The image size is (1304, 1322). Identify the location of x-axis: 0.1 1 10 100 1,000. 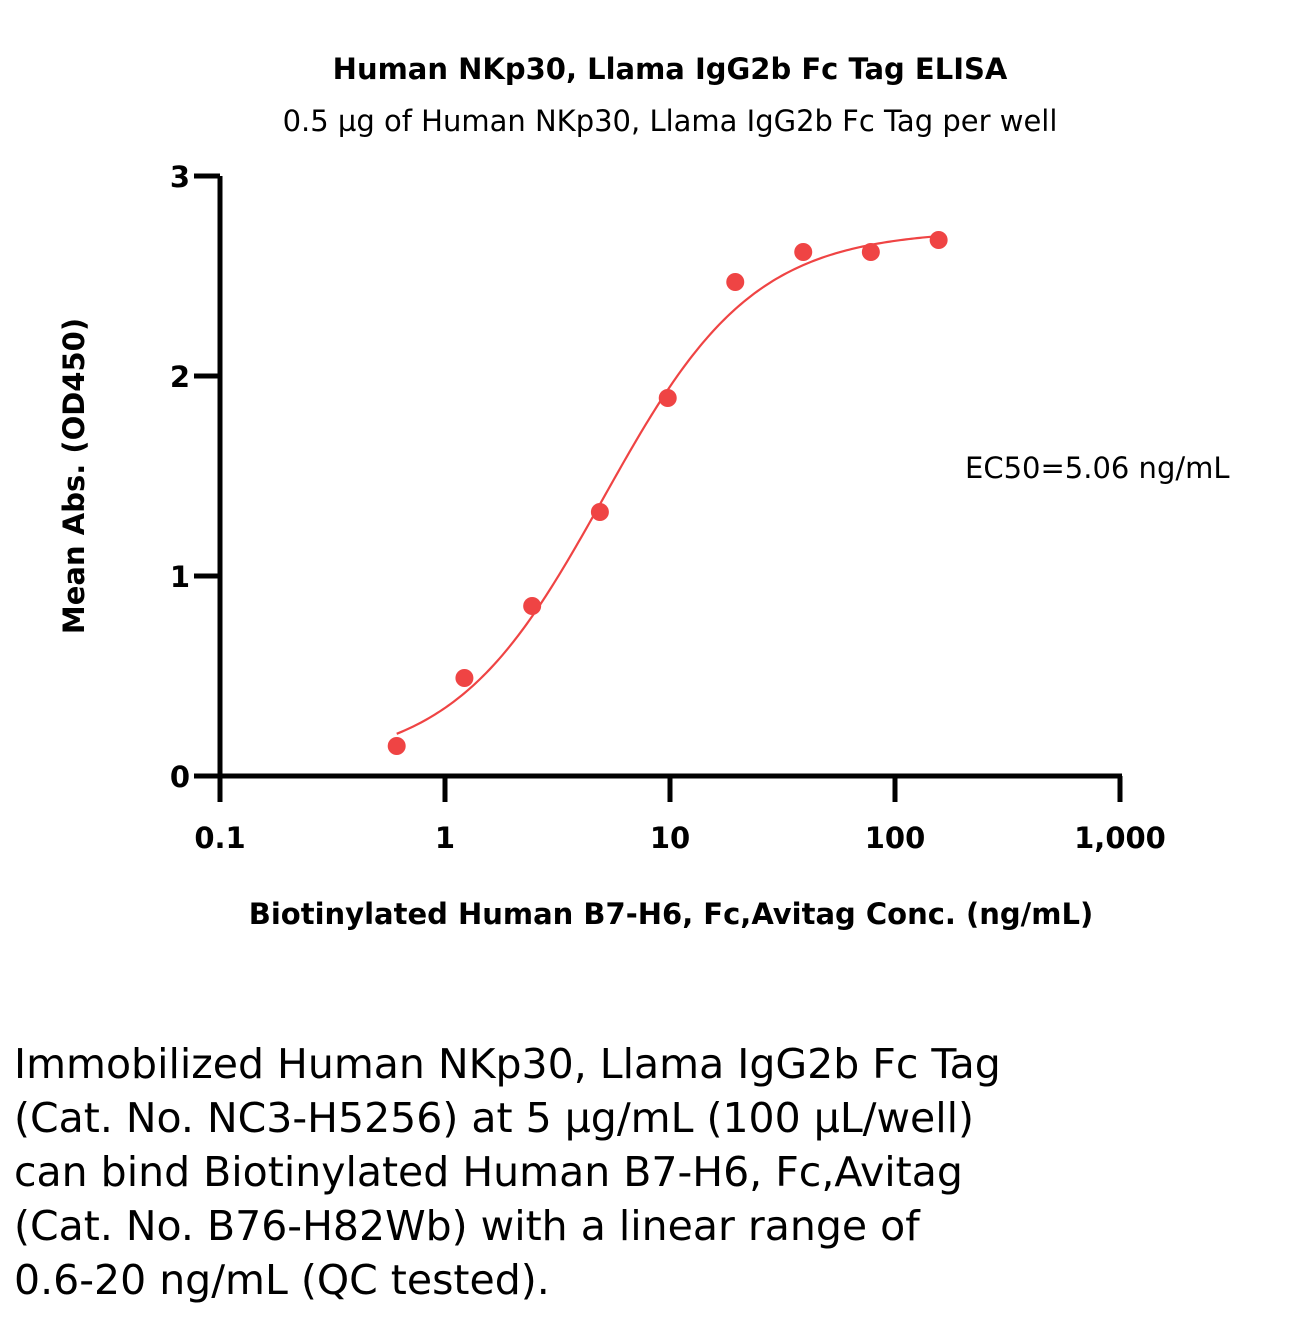
(680, 814).